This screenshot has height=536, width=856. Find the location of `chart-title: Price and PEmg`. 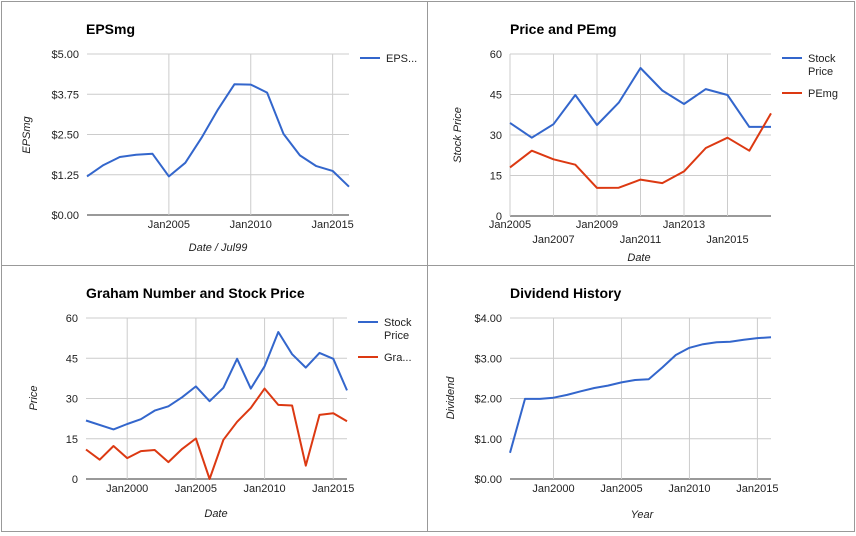

chart-title: Price and PEmg is located at coordinates (563, 29).